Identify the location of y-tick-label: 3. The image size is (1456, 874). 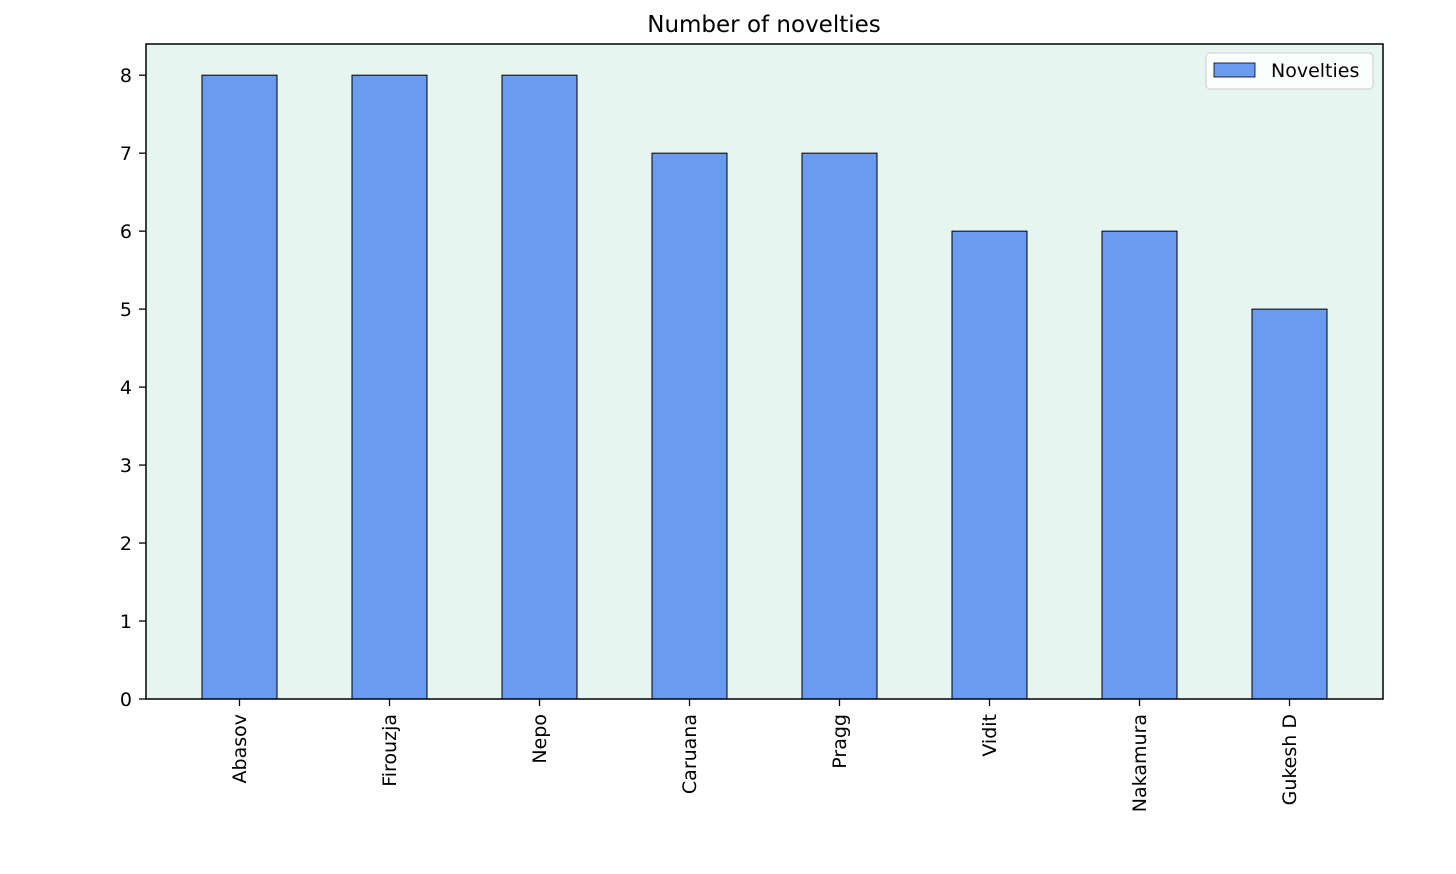
(126, 466).